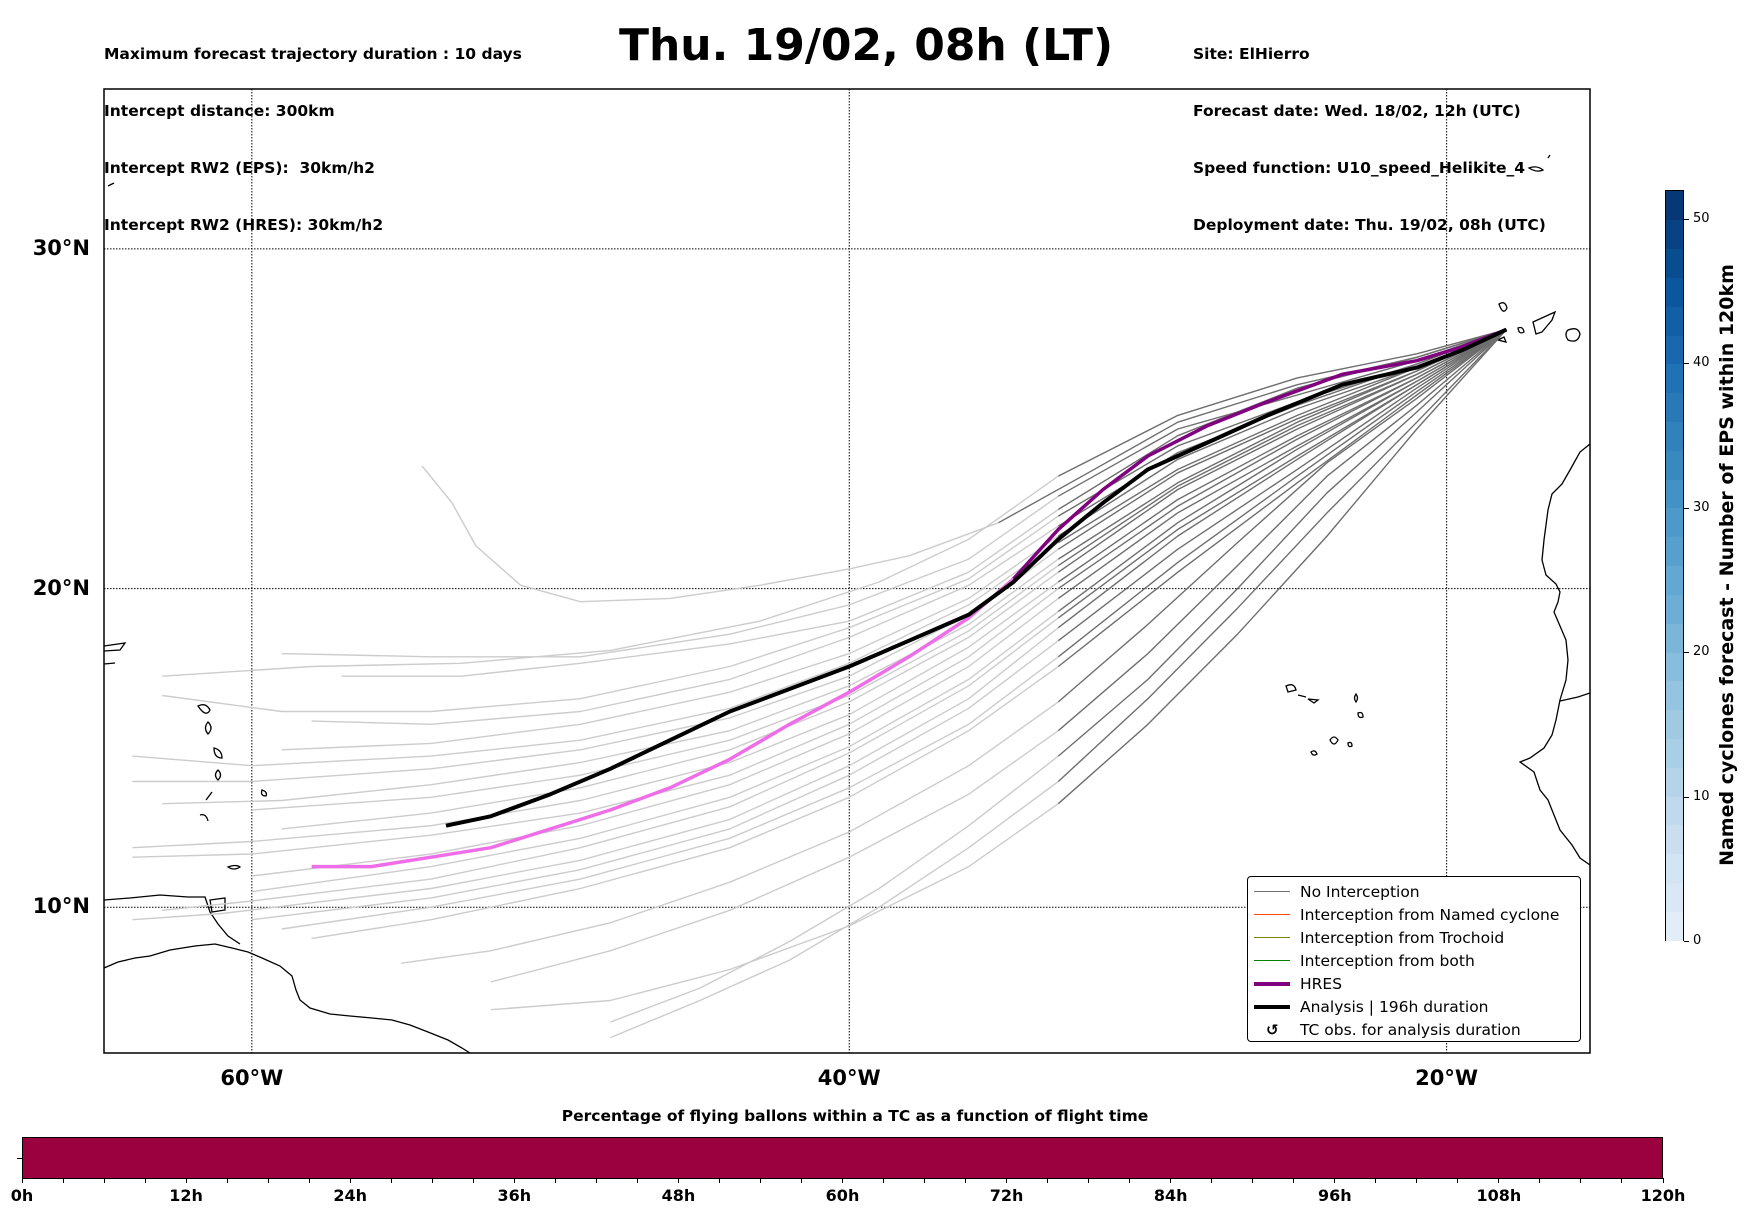  What do you see at coordinates (1701, 507) in the screenshot?
I see `colorbar-tick-label: 30` at bounding box center [1701, 507].